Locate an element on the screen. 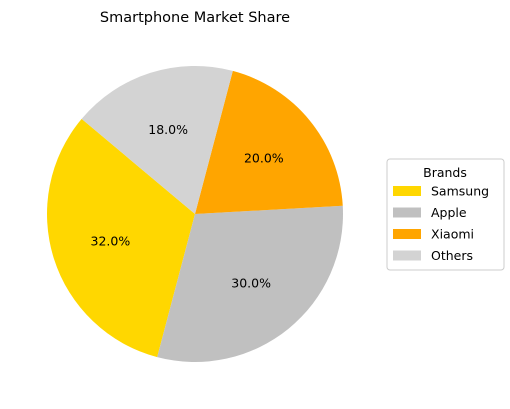  pie-slice-xiaomi is located at coordinates (269, 142).